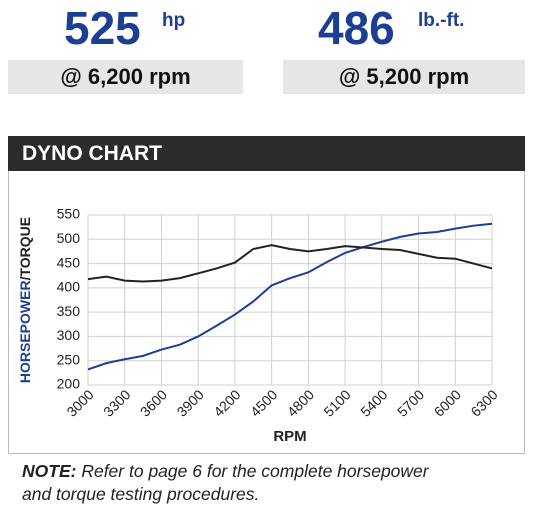  Describe the element at coordinates (226, 402) in the screenshot. I see `x-tick-label: 4200` at that location.